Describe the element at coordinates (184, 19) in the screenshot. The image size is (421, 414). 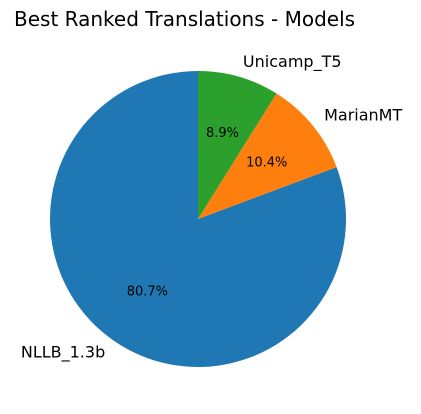
I see `chart-title: Best Ranked Translations - Models` at that location.